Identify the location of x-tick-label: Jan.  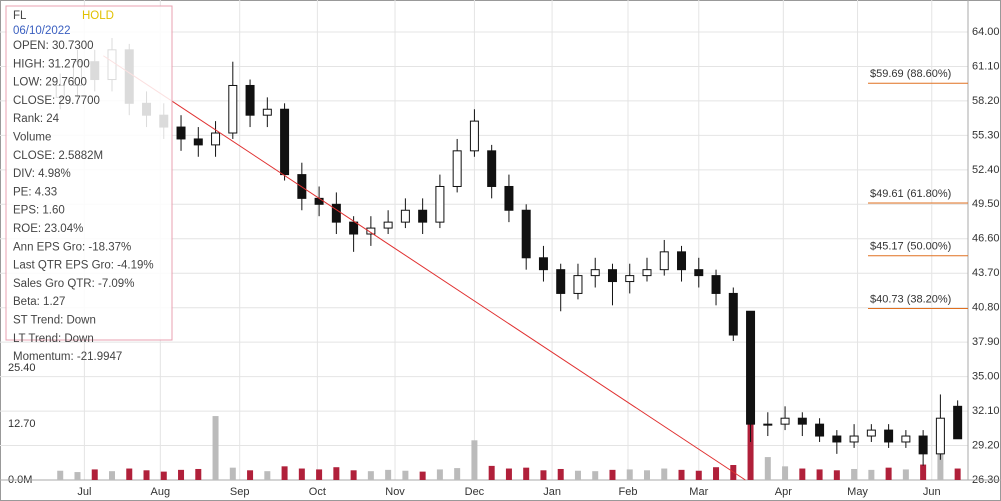
(552, 492).